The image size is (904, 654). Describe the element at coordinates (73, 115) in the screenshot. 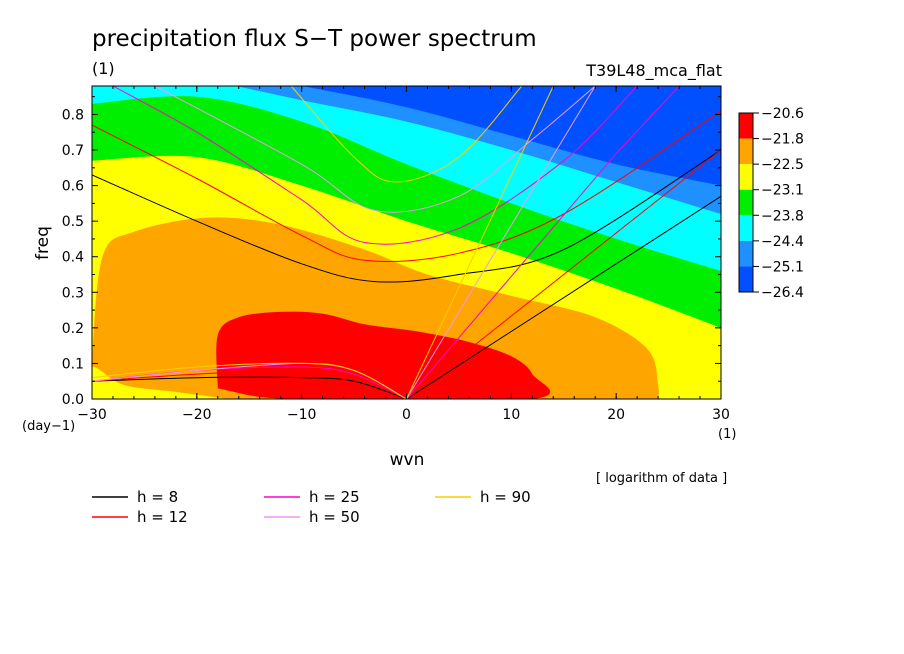

I see `y-tick-label: 0.8` at that location.